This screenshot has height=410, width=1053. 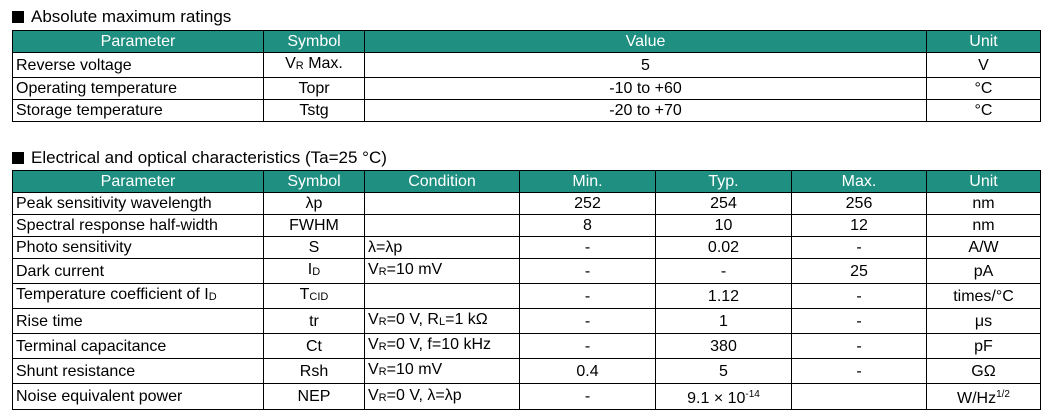 What do you see at coordinates (323, 63) in the screenshot?
I see `symbol-suffix: Max.` at bounding box center [323, 63].